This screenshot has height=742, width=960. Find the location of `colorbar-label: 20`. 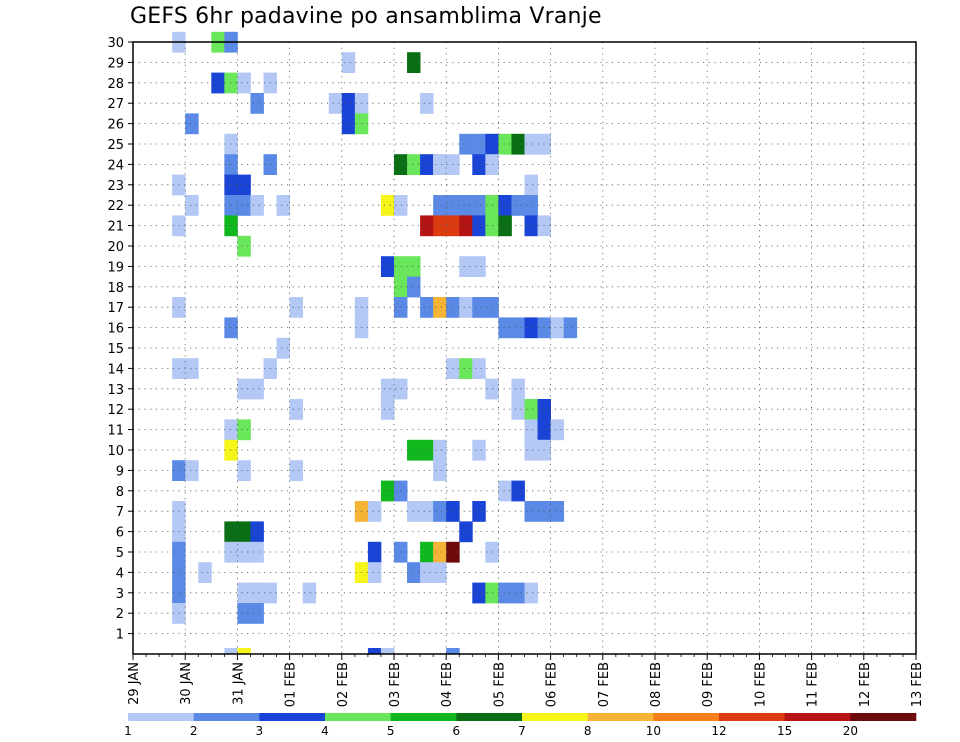

colorbar-label: 20 is located at coordinates (850, 731).